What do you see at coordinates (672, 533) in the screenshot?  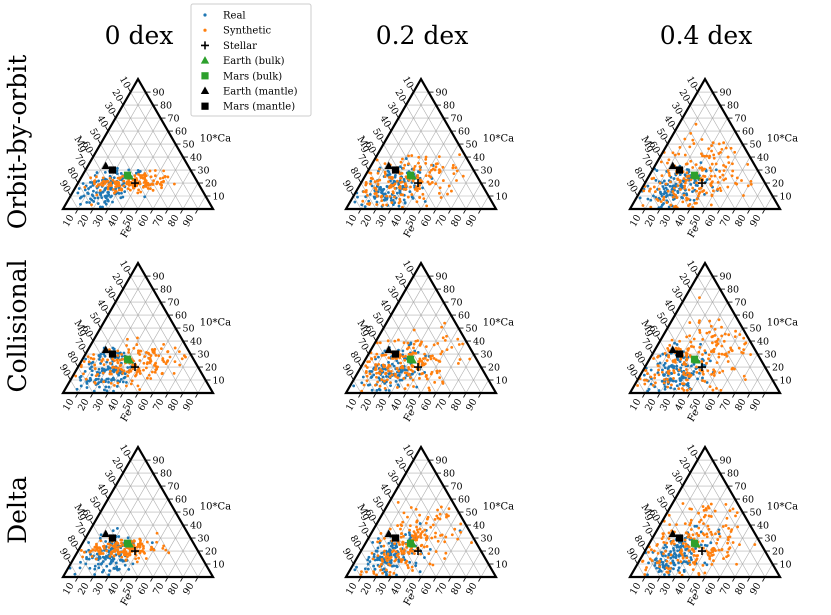 I see `earth-mantle-marker` at bounding box center [672, 533].